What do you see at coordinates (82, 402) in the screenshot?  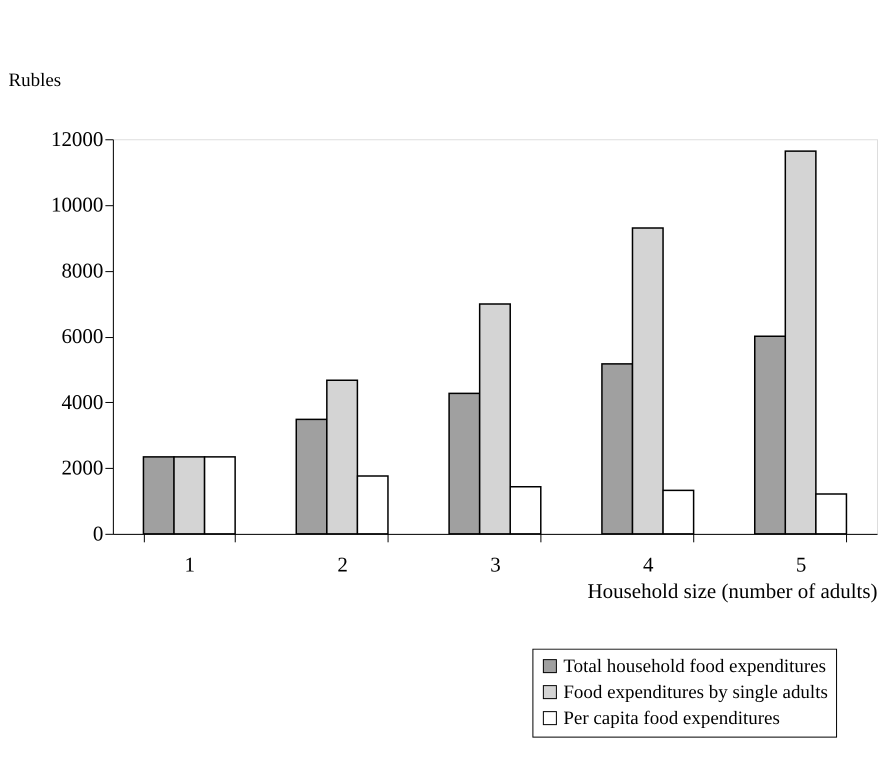 I see `y-tick-label: 4000` at bounding box center [82, 402].